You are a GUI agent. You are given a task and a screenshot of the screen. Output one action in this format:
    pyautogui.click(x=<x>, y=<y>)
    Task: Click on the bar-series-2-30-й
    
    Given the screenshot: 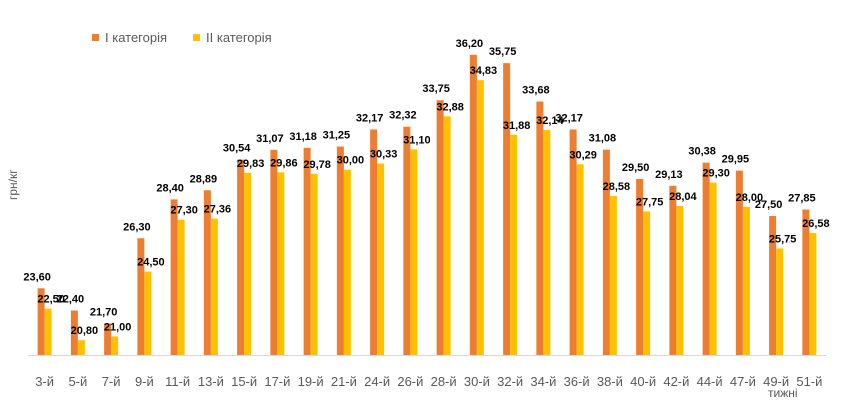 What is the action you would take?
    pyautogui.click(x=480, y=217)
    